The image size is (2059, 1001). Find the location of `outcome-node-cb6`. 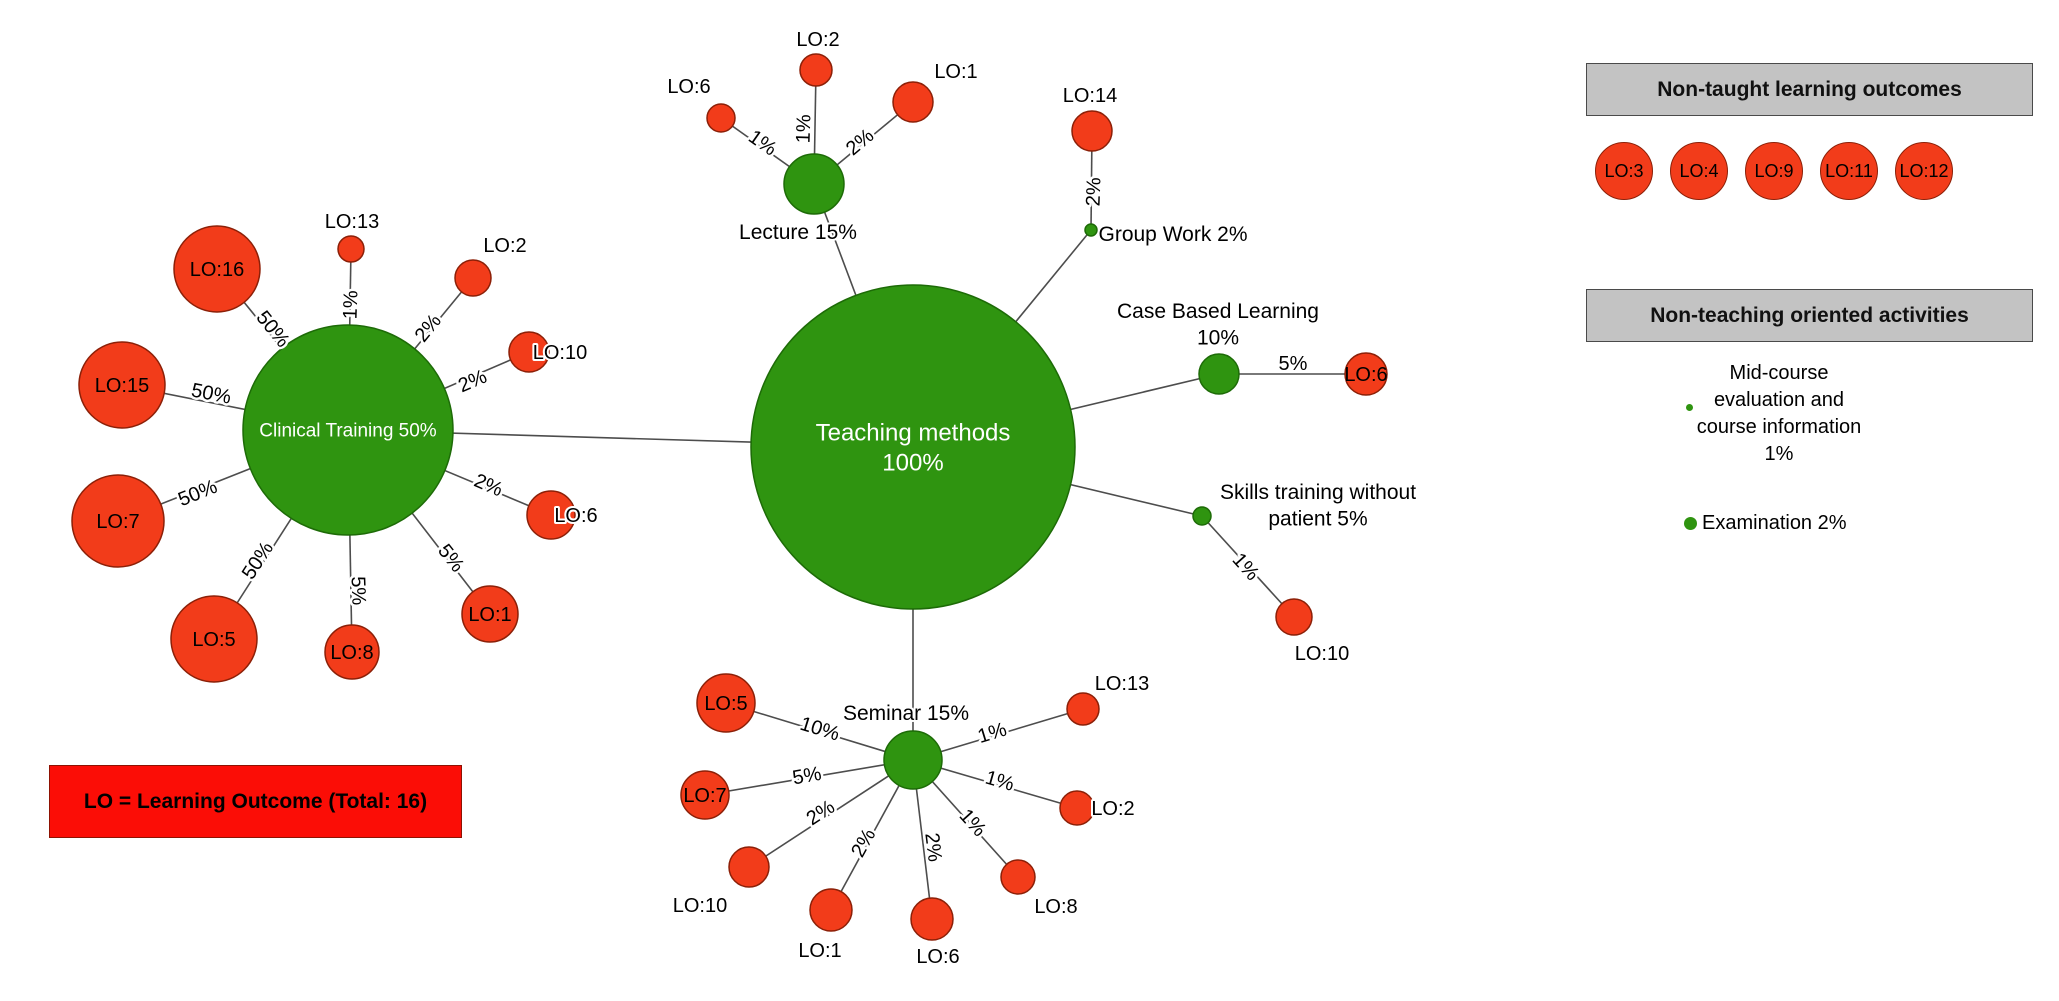

outcome-node-cb6 is located at coordinates (1366, 374).